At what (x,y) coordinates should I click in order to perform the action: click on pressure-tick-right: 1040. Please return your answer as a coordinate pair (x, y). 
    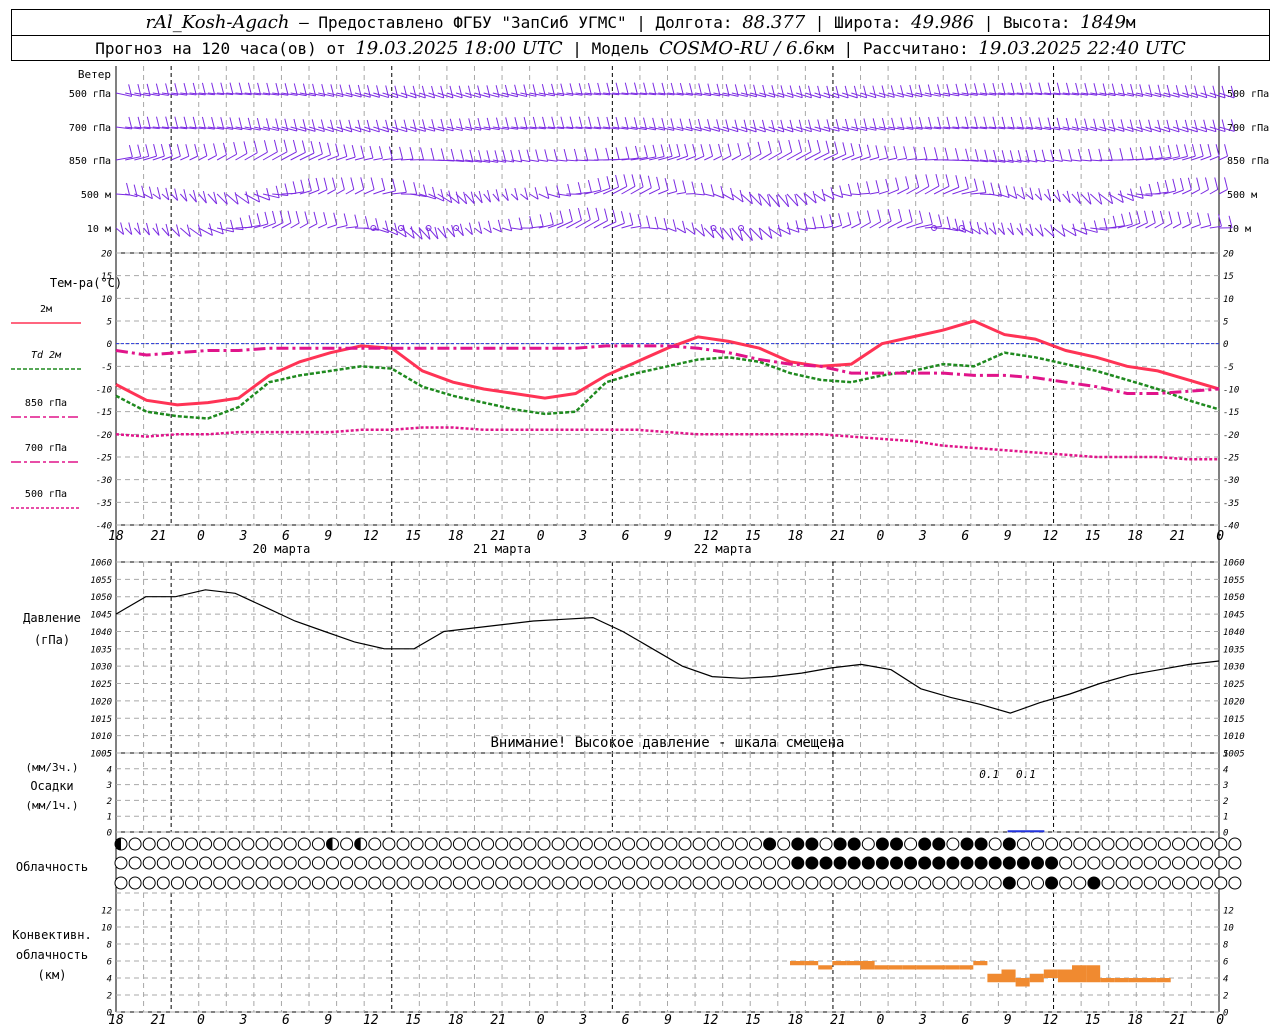
    Looking at the image, I should click on (1234, 633).